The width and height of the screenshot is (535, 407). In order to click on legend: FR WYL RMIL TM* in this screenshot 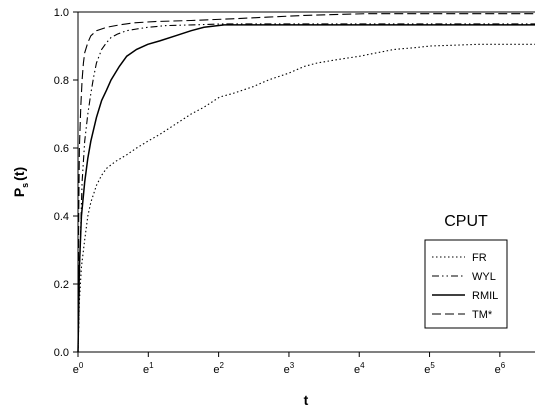, I will do `click(466, 284)`.